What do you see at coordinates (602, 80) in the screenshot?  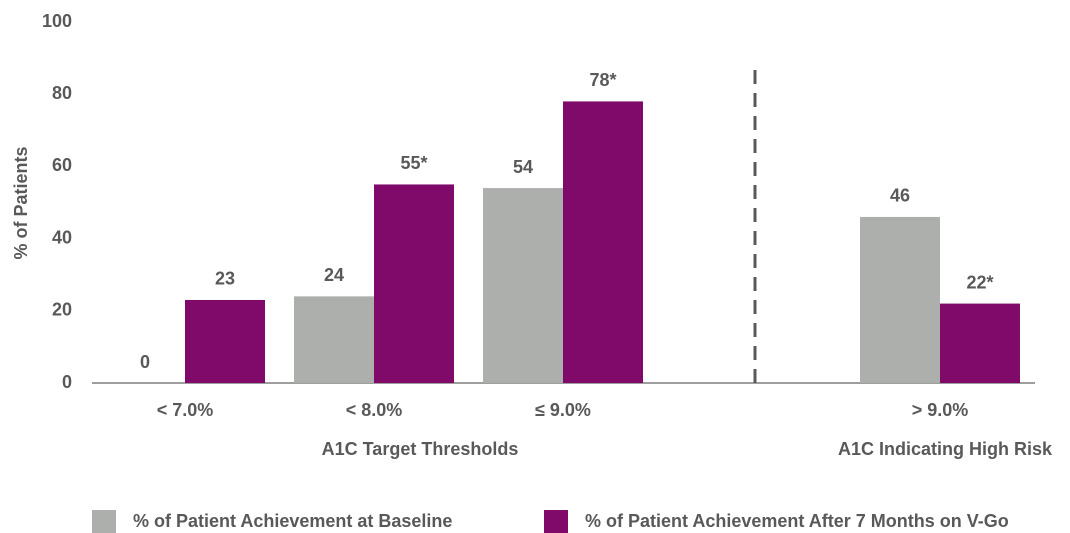 I see `data-label: 78*` at bounding box center [602, 80].